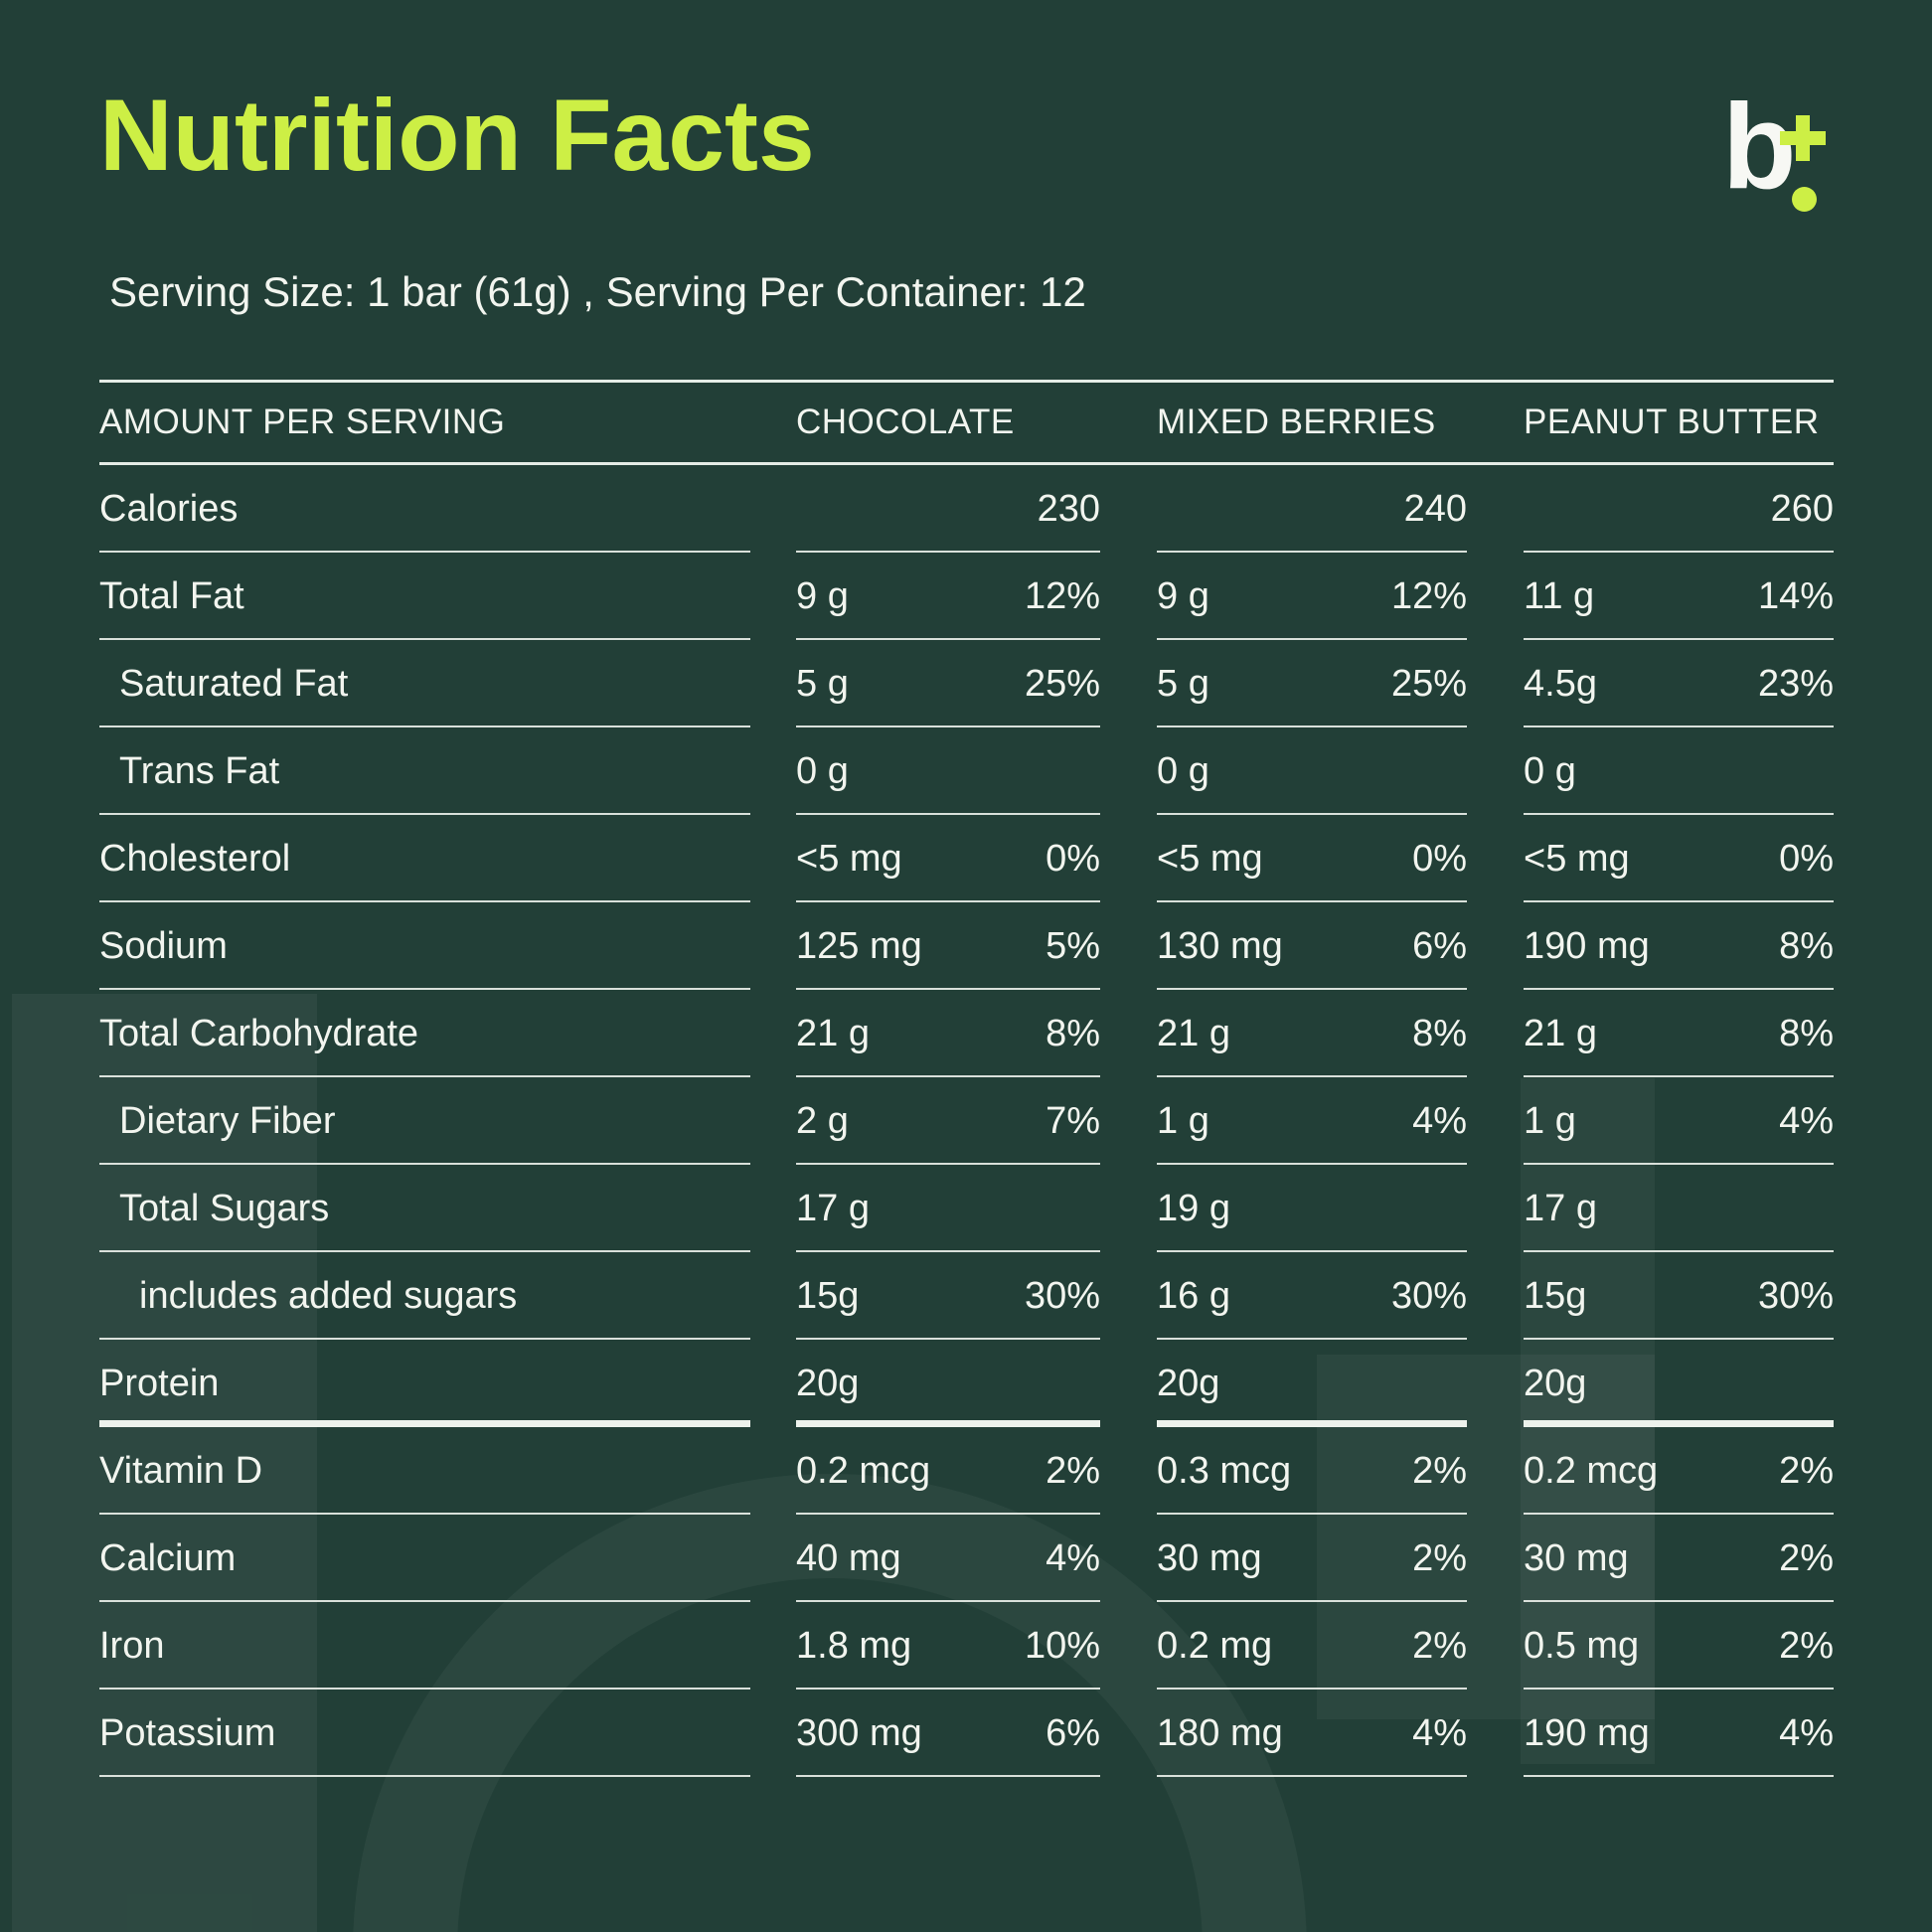 The image size is (1932, 1932). I want to click on value-cell: 5 g 25%, so click(948, 683).